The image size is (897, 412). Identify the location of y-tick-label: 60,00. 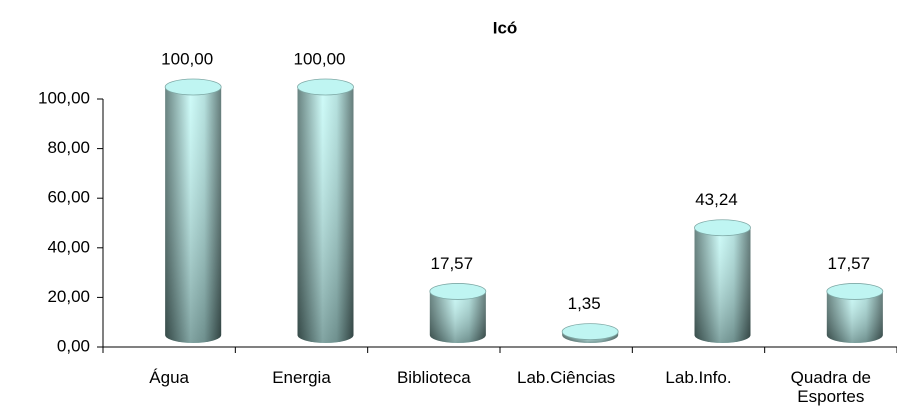
(68, 197).